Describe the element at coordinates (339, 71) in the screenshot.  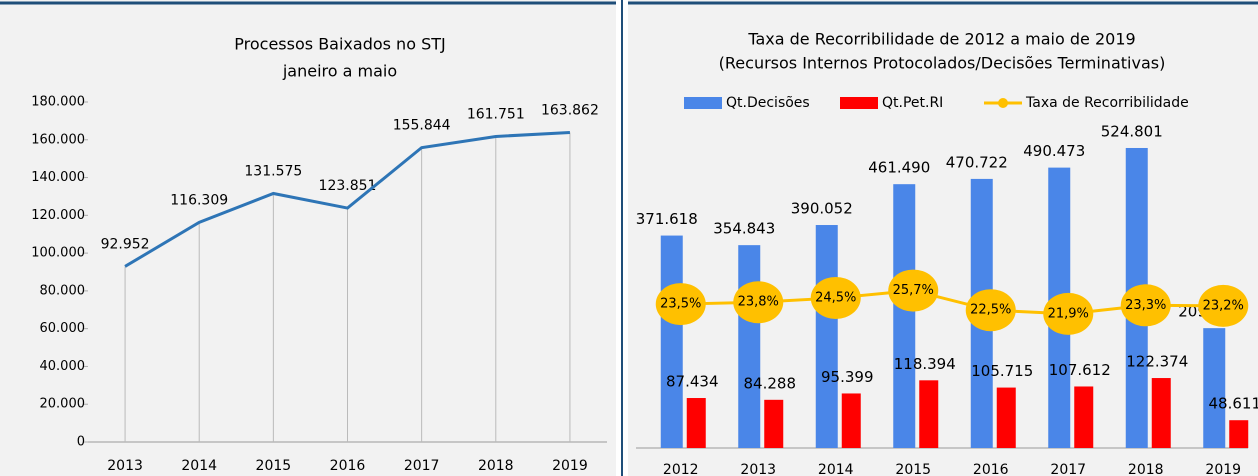
I see `chart-subtitle: janeiro a maio` at that location.